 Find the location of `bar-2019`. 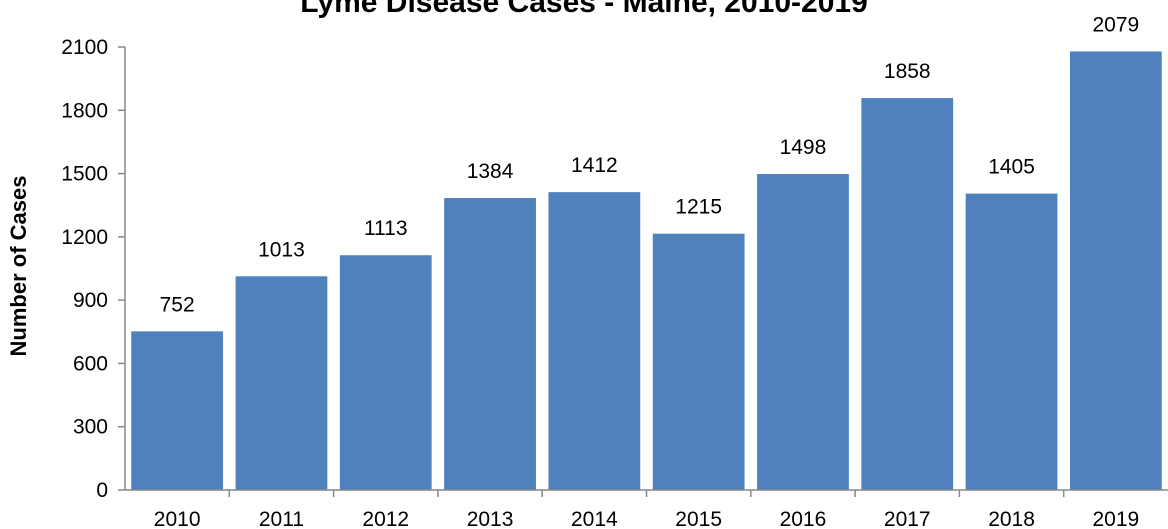

bar-2019 is located at coordinates (1115, 271).